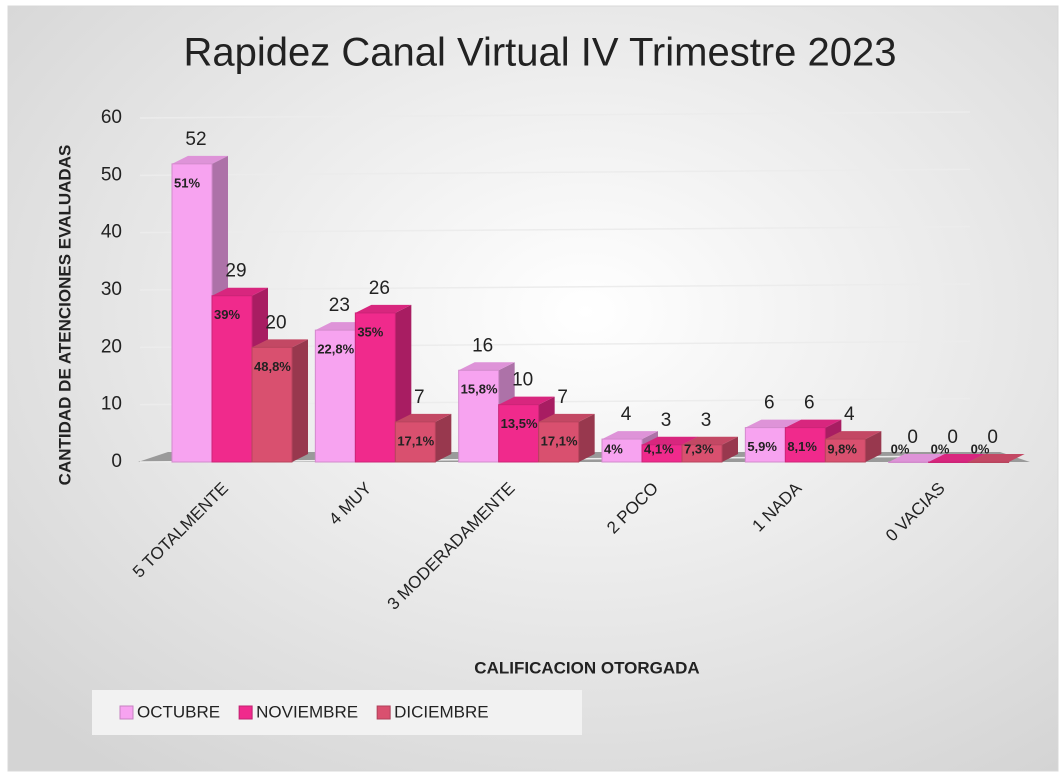 The height and width of the screenshot is (782, 1060). Describe the element at coordinates (227, 314) in the screenshot. I see `percent-label: 39%` at that location.